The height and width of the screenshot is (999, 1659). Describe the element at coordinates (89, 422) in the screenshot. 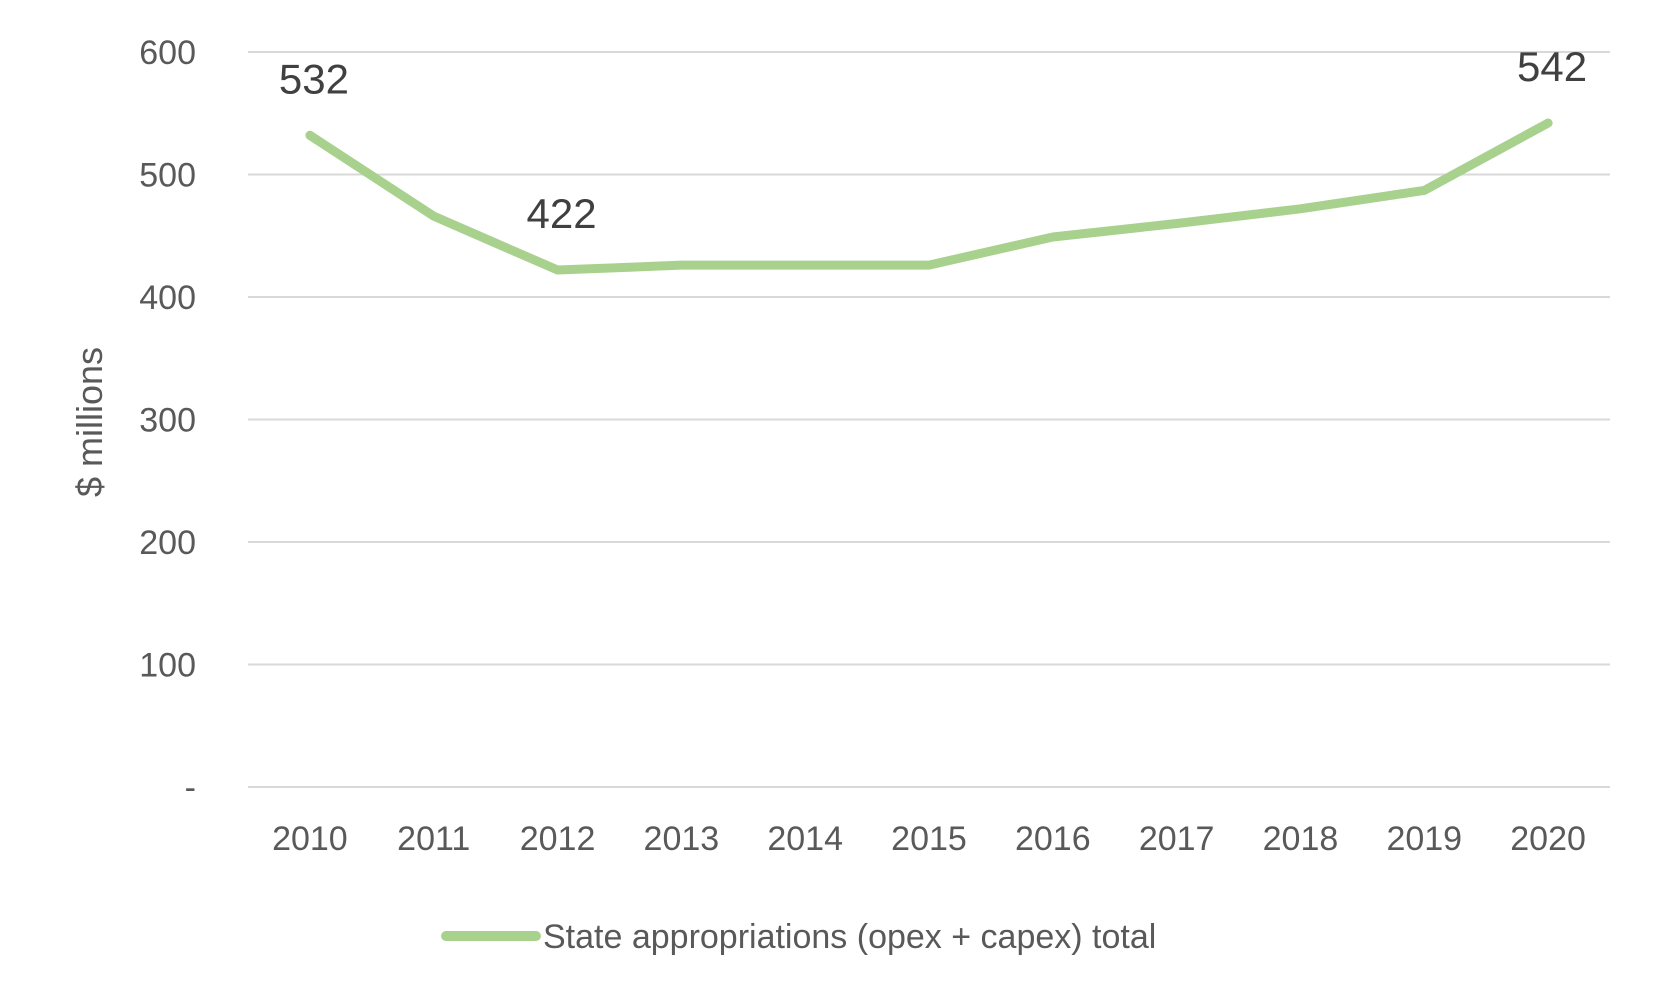

I see `y-axis-title: $ millions` at that location.